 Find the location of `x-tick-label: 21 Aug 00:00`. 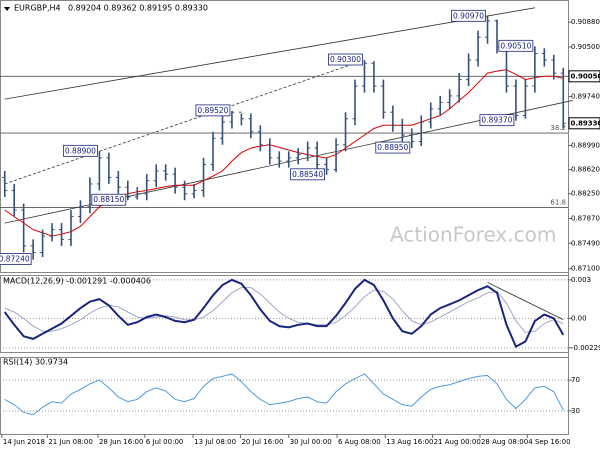

x-tick-label: 21 Aug 00:00 is located at coordinates (457, 442).